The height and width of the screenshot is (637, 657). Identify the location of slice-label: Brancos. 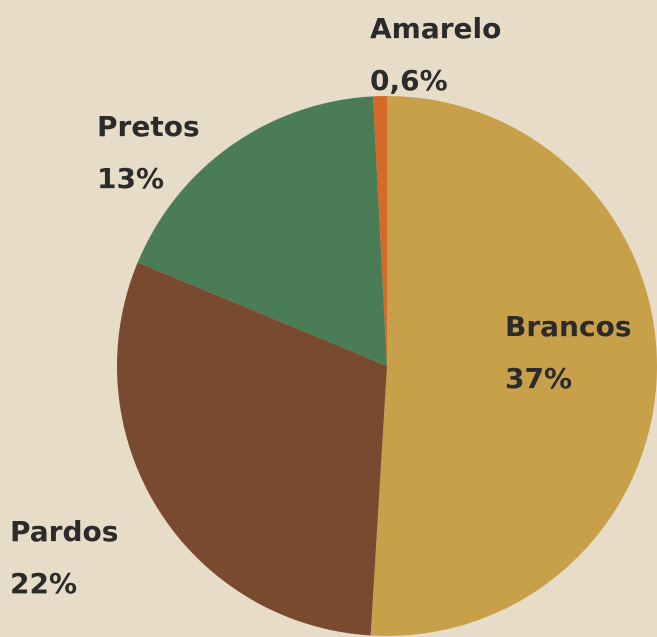
(568, 326).